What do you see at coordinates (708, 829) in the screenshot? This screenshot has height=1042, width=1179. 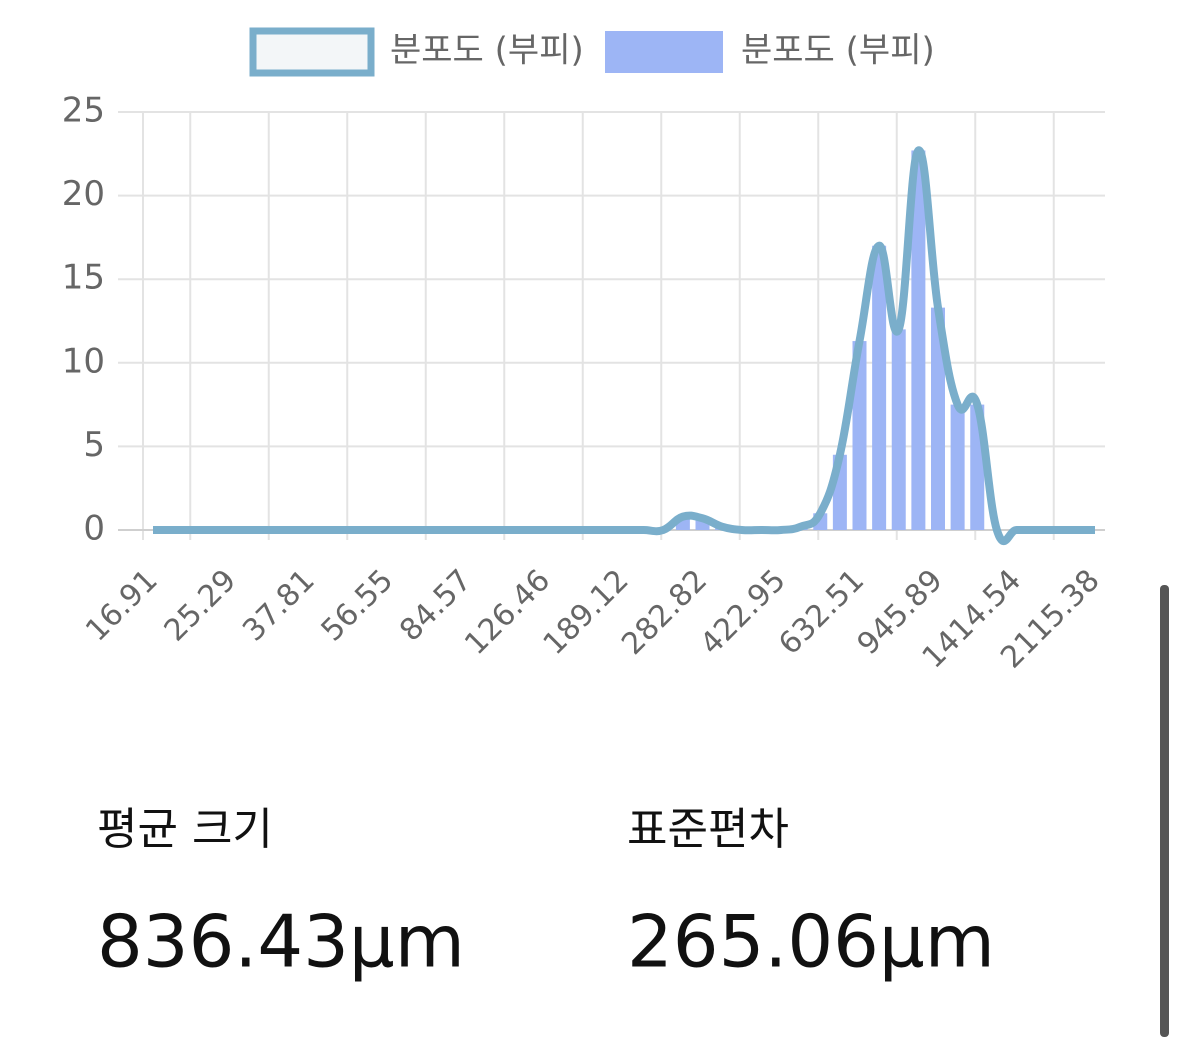 I see `stat-label: 표준편차` at bounding box center [708, 829].